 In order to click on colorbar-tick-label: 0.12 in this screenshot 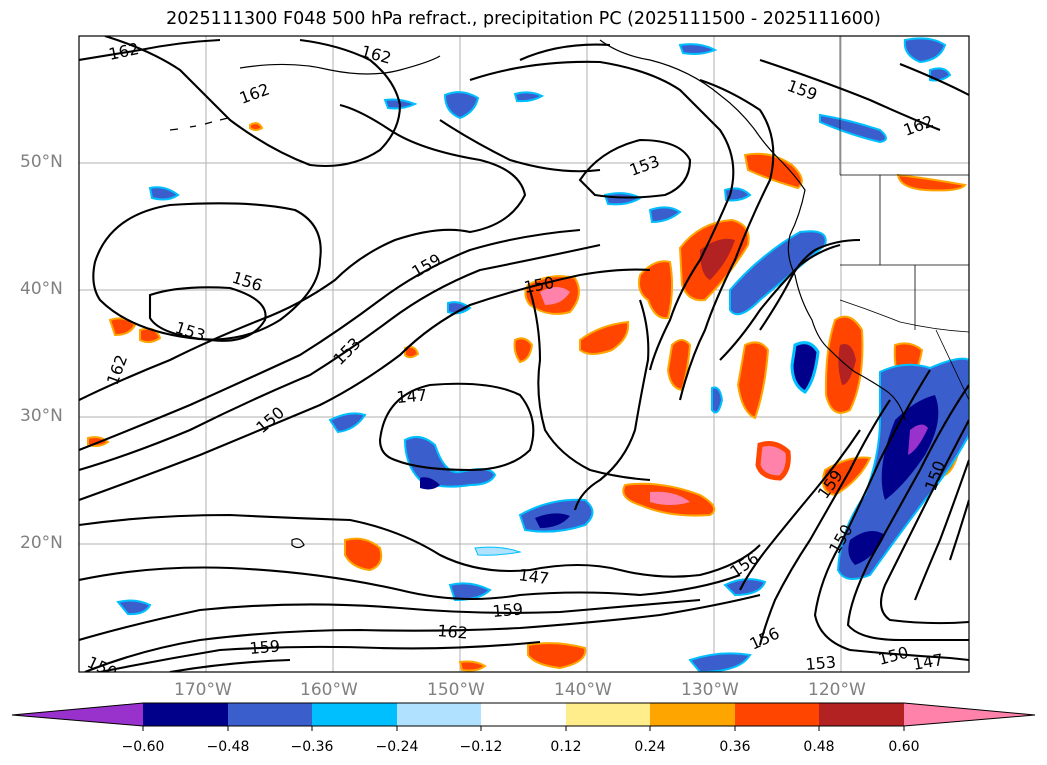, I will do `click(565, 747)`.